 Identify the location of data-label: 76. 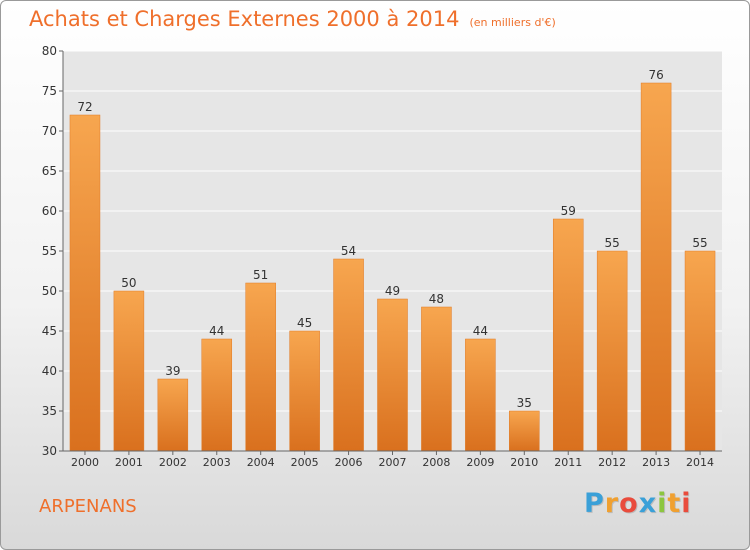
(655, 75).